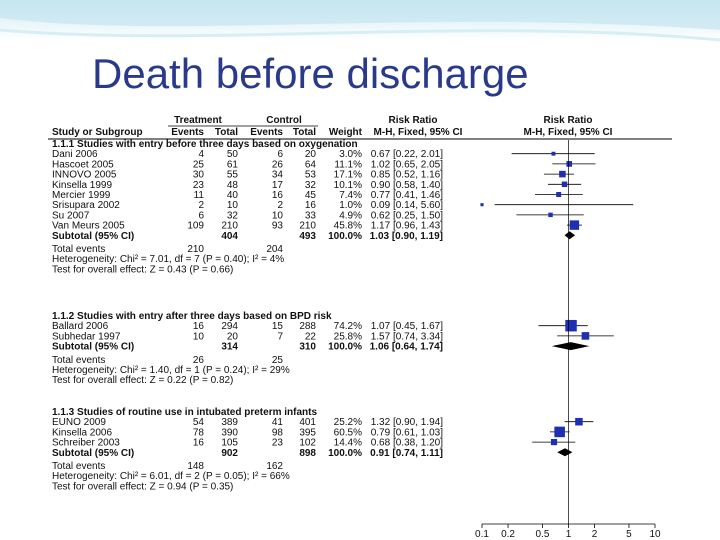 The width and height of the screenshot is (720, 540). I want to click on study-weight: 25.2%, so click(348, 422).